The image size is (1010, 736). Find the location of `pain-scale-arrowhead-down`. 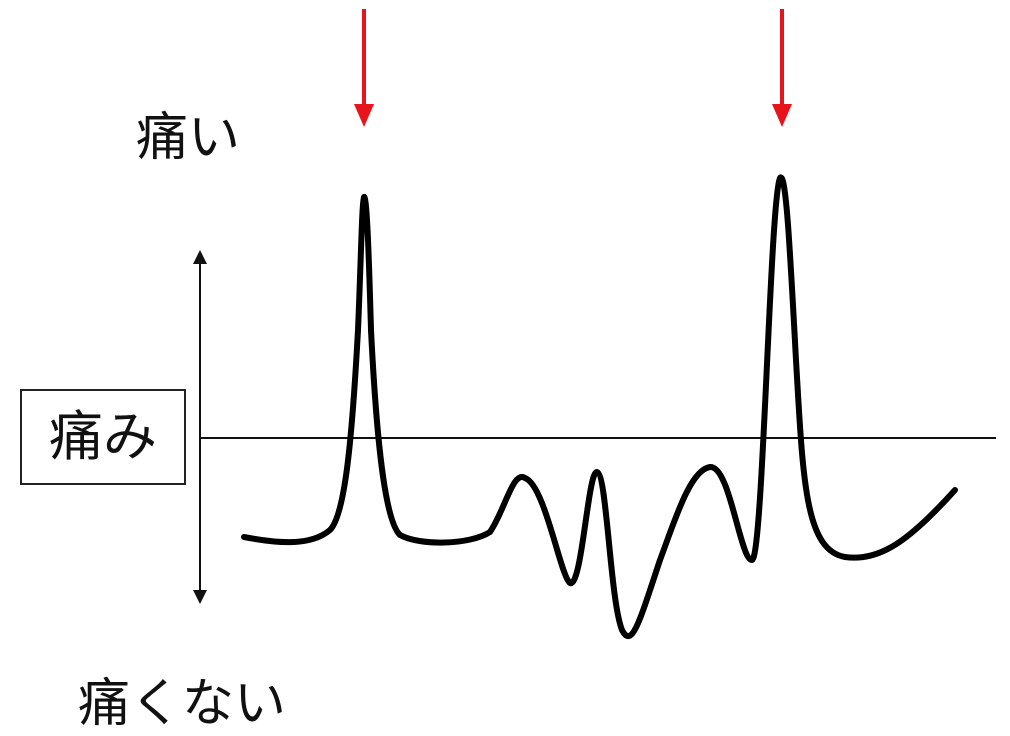

pain-scale-arrowhead-down is located at coordinates (200, 597).